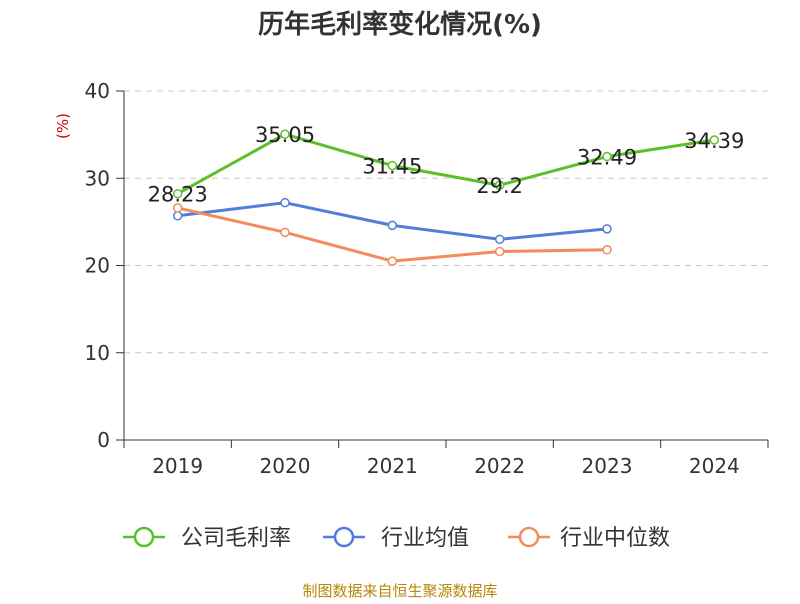 Image resolution: width=800 pixels, height=604 pixels. I want to click on data-label: 29.2, so click(499, 186).